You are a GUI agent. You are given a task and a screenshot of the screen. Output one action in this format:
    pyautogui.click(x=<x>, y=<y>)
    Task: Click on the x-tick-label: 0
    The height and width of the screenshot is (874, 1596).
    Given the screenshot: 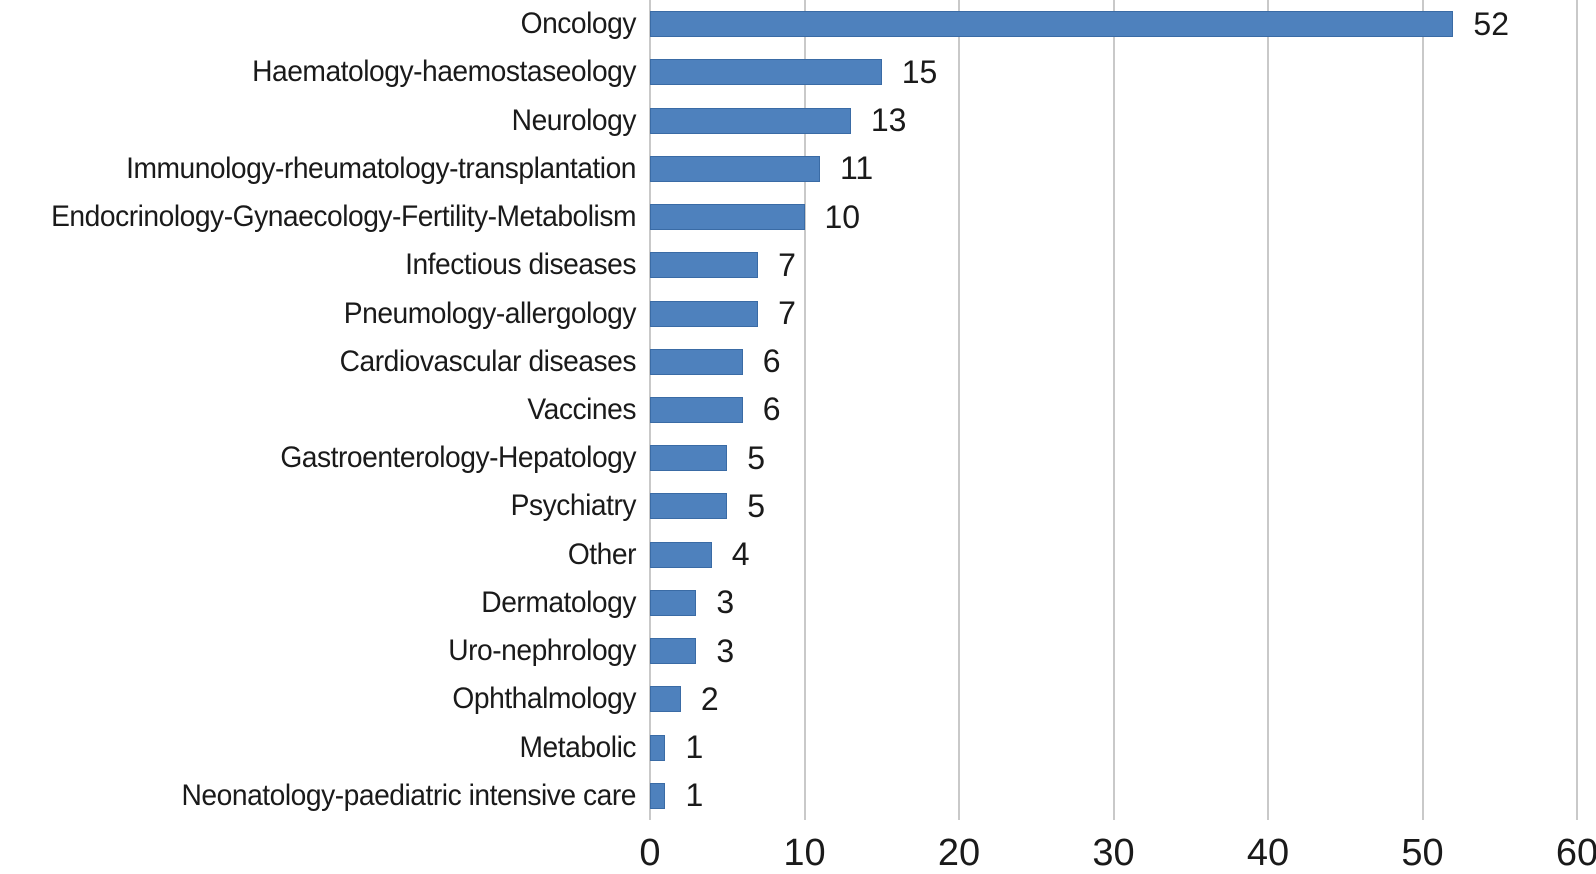 What is the action you would take?
    pyautogui.click(x=650, y=853)
    